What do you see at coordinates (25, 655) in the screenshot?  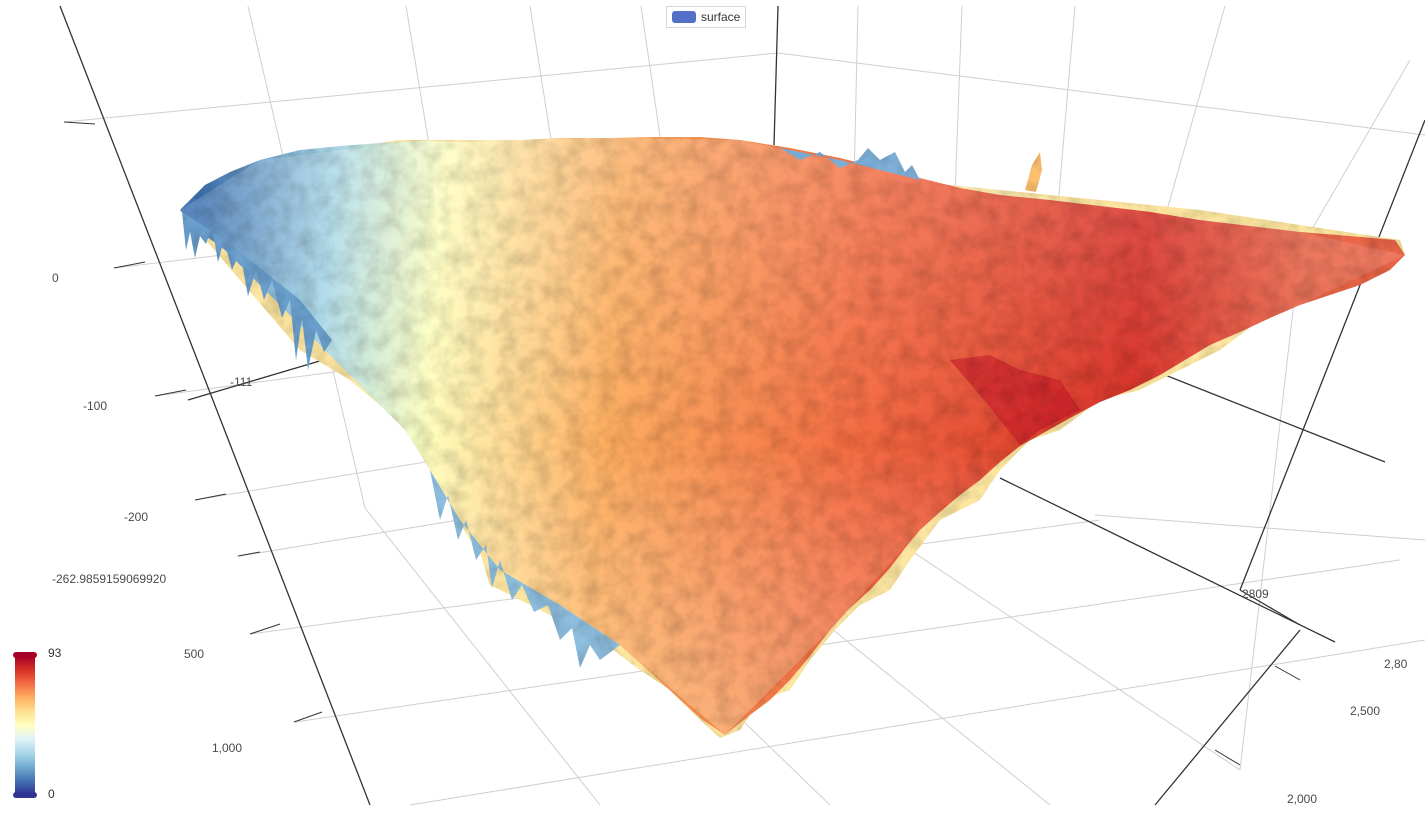 I see `visual-map-handle-top` at bounding box center [25, 655].